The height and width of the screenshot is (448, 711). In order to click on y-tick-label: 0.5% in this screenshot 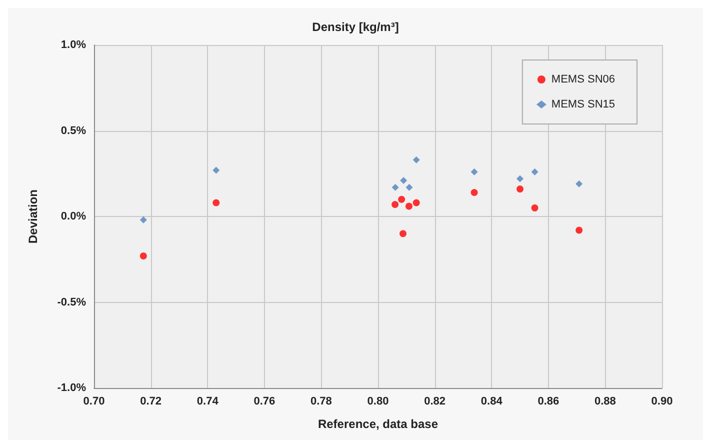, I will do `click(73, 130)`.